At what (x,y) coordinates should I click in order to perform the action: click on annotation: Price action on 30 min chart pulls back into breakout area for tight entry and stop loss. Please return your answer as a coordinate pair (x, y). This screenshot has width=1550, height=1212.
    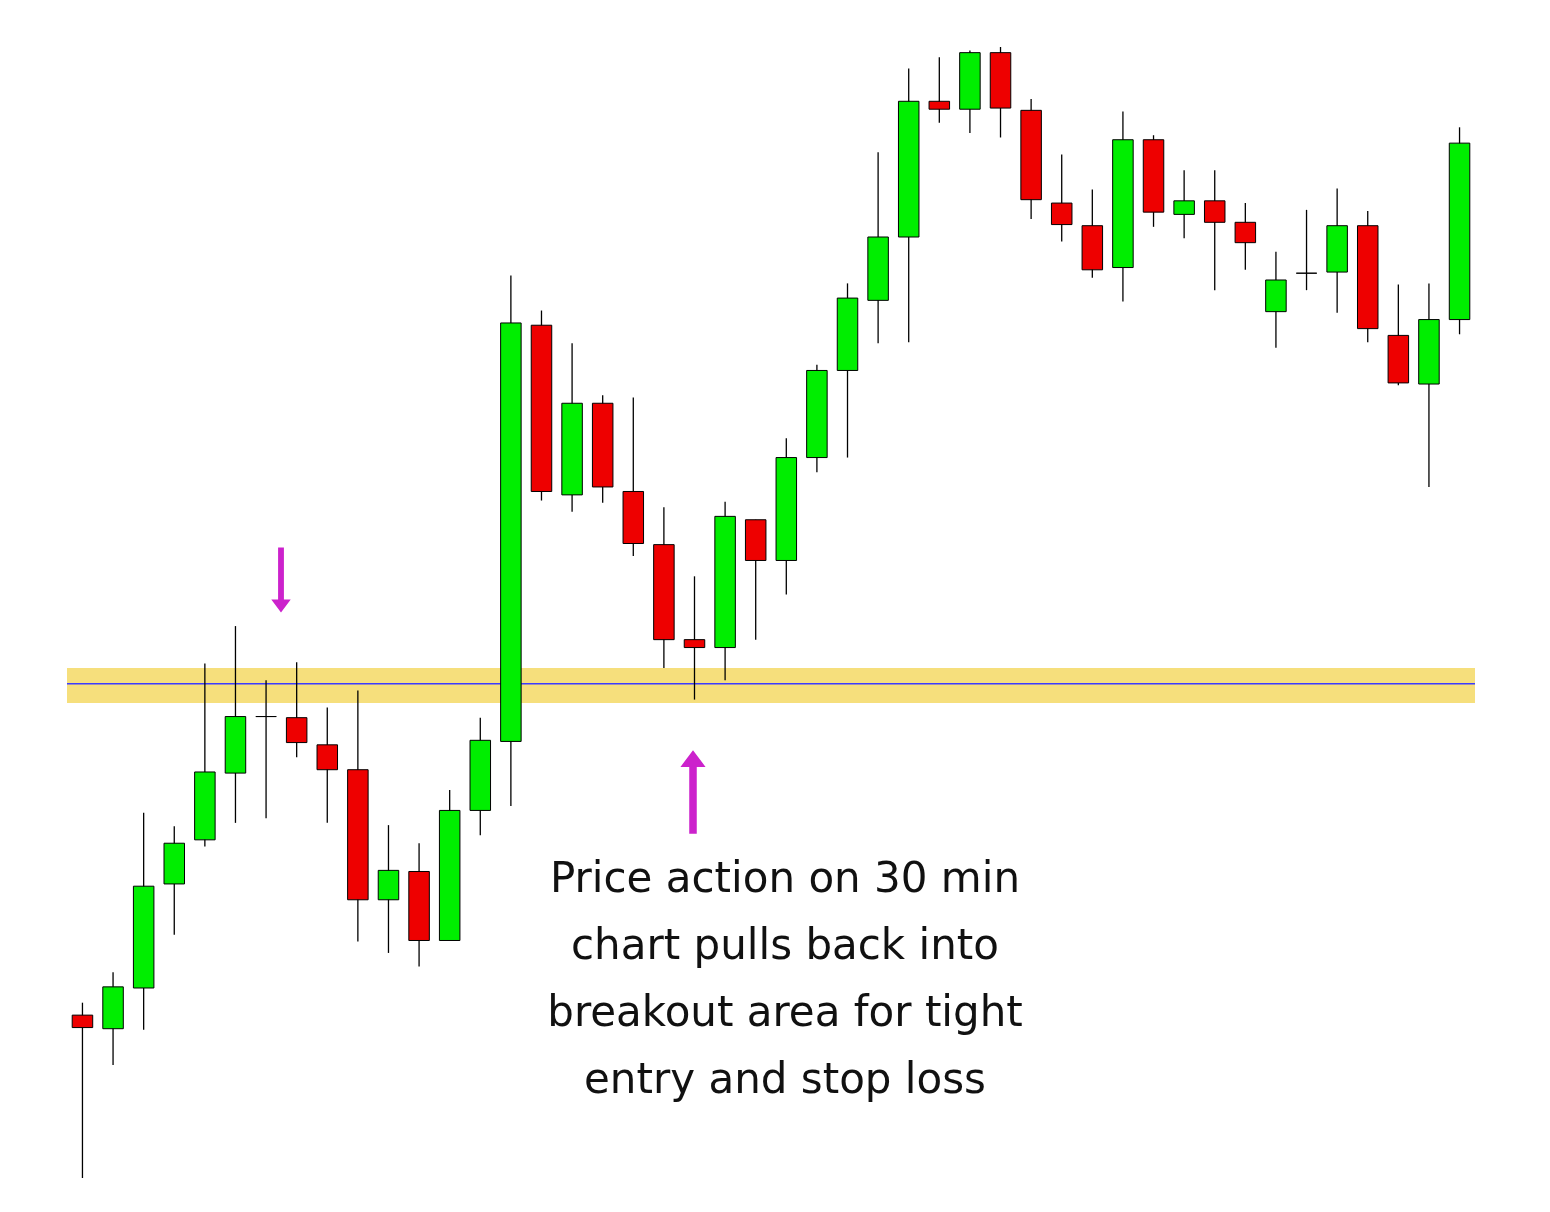
    Looking at the image, I should click on (785, 978).